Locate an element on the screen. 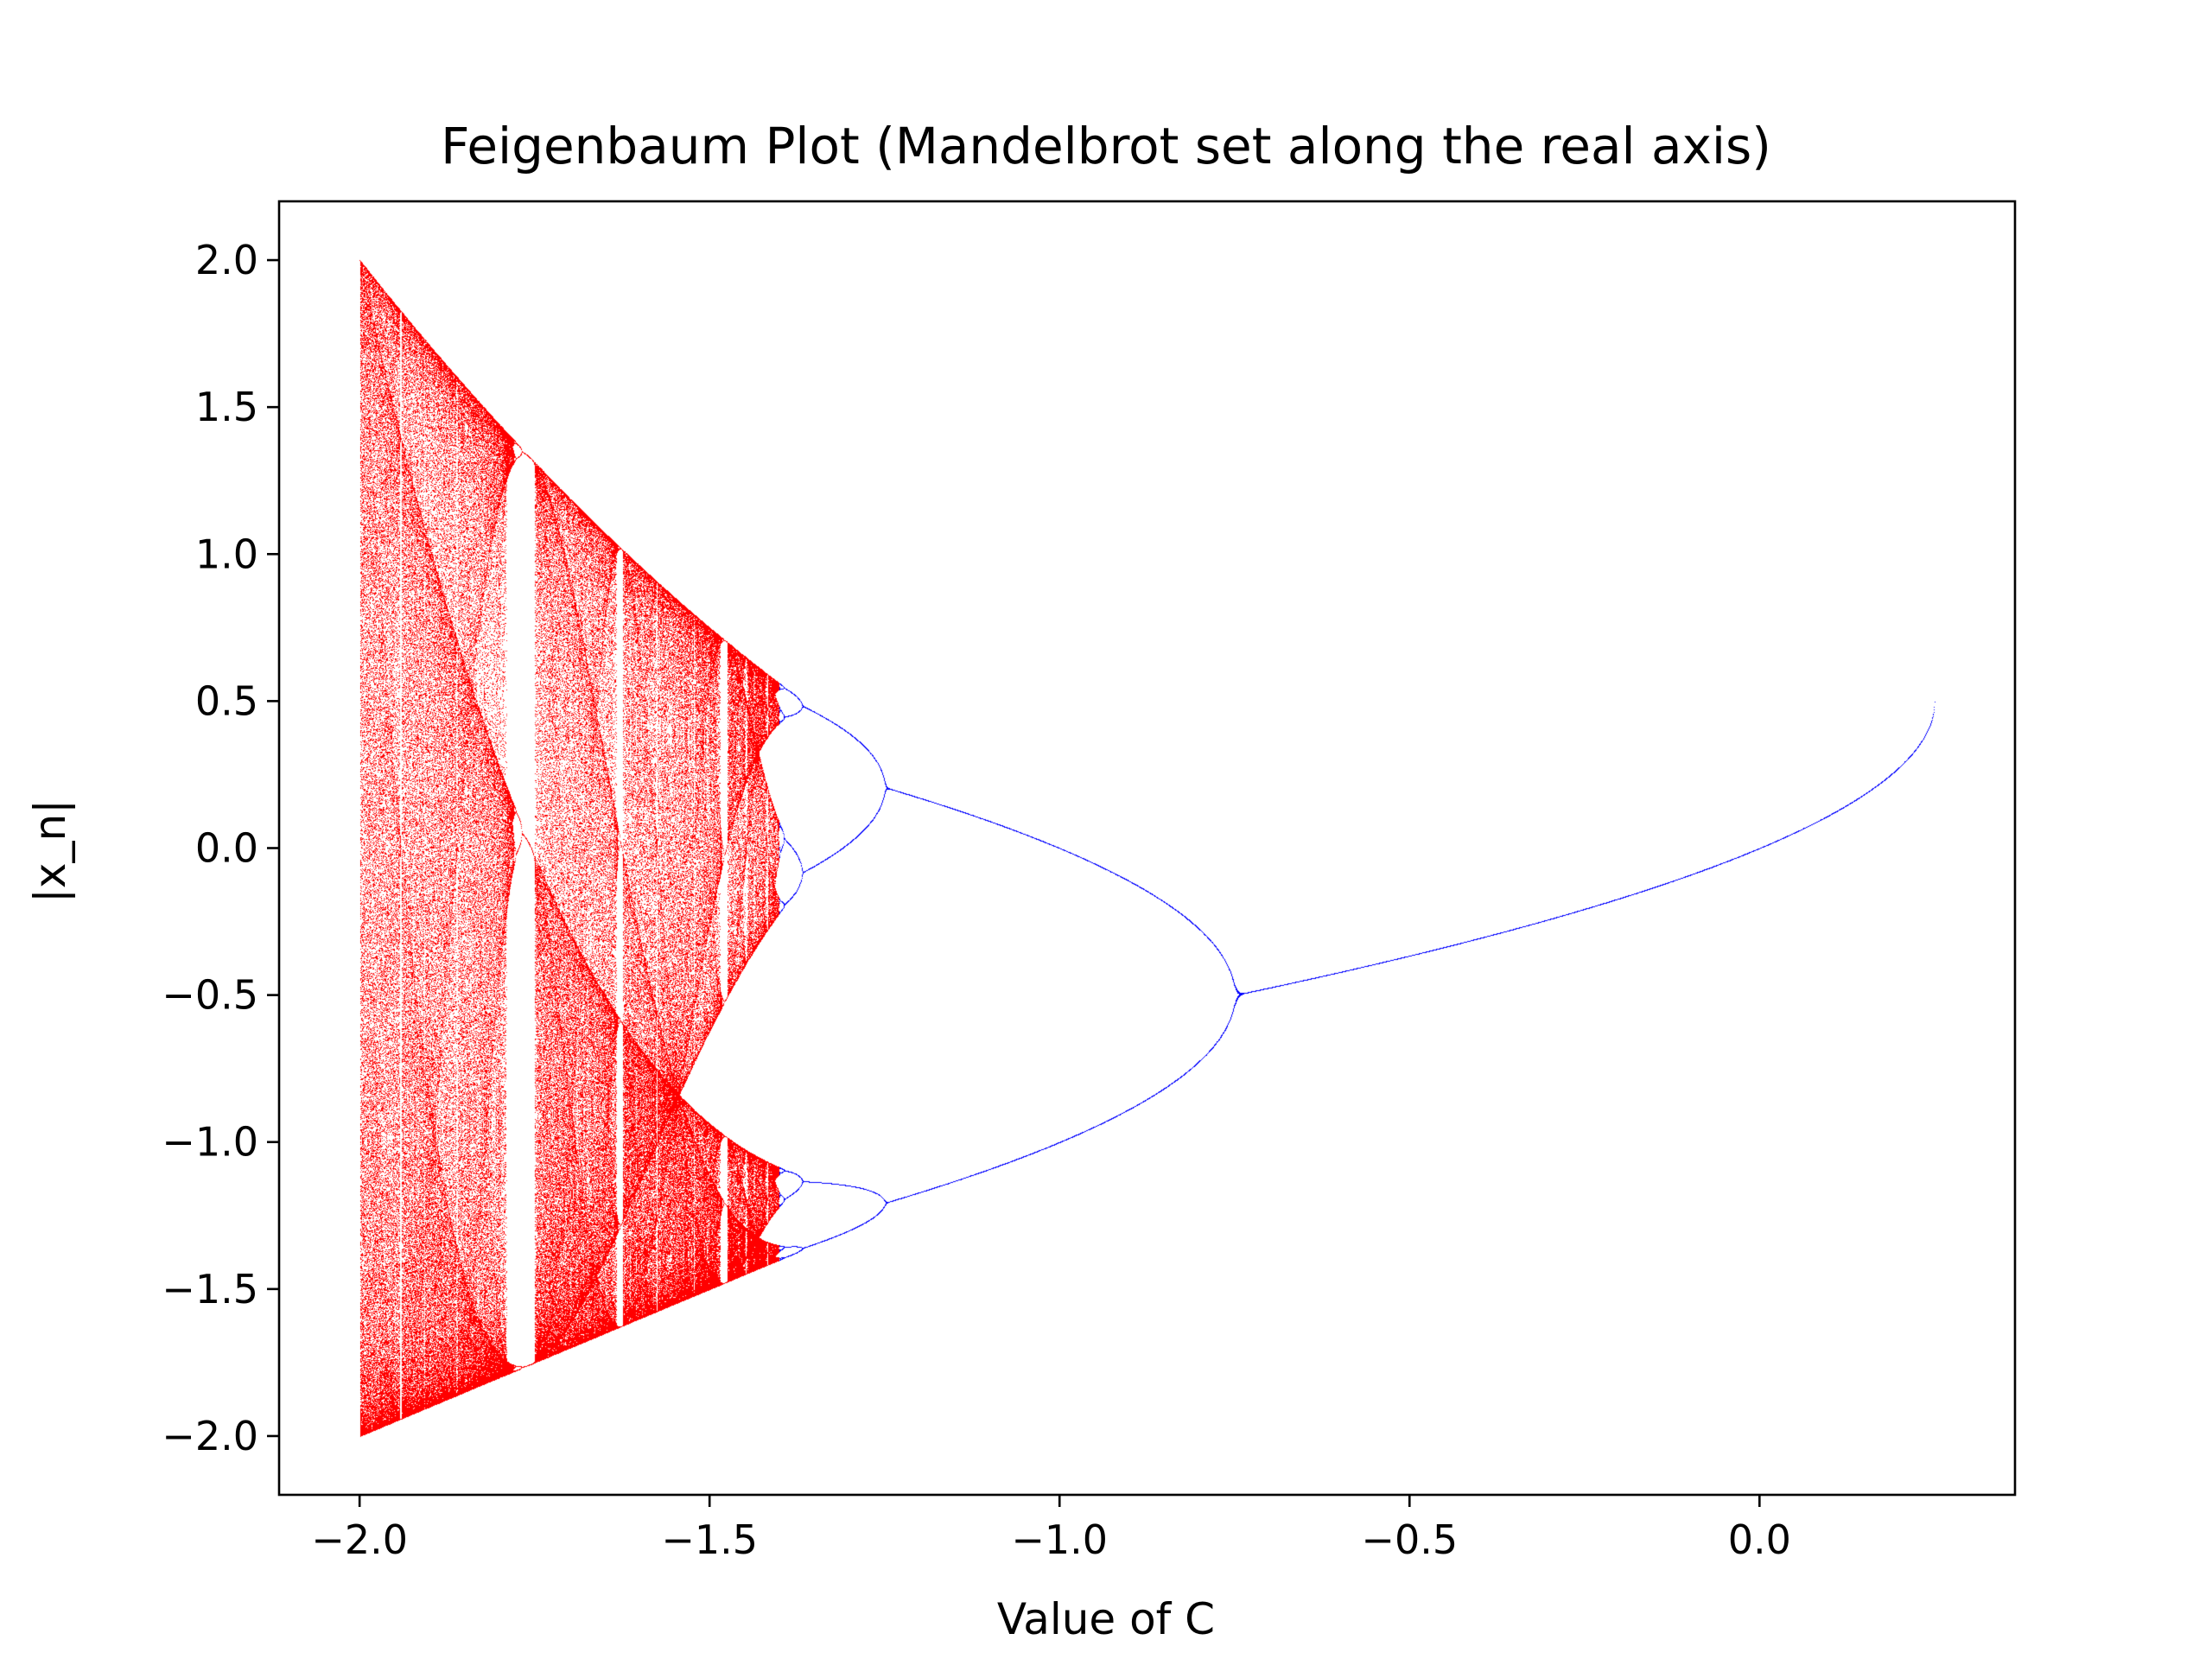  x-tick-label: −0.5 is located at coordinates (1409, 1539).